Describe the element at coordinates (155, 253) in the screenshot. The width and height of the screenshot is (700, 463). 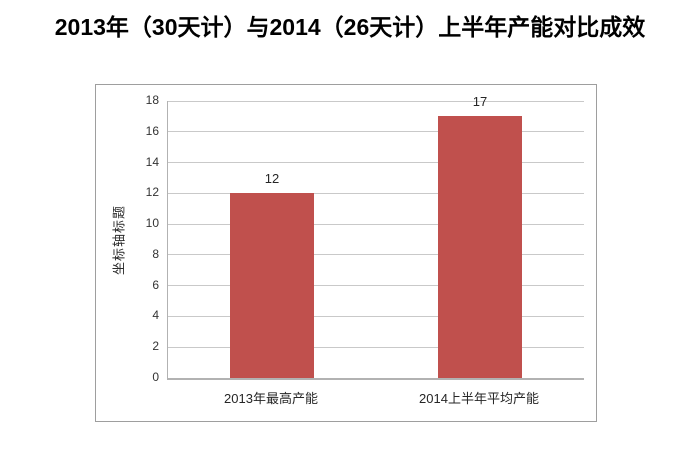
I see `y-axis-tick-label: 8` at that location.